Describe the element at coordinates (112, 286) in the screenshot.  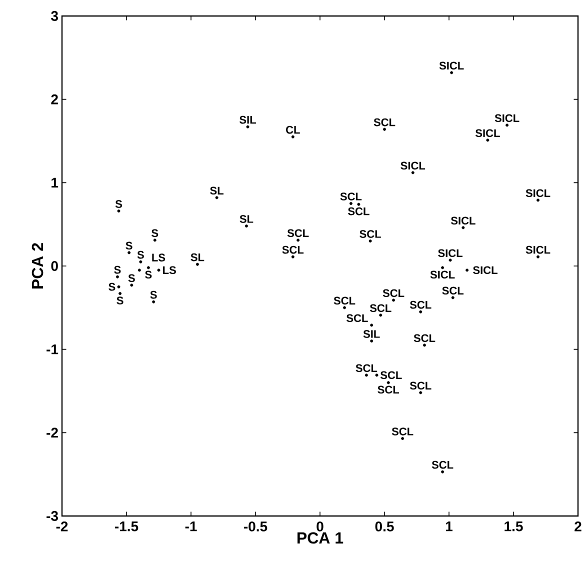
I see `series-label: S` at that location.